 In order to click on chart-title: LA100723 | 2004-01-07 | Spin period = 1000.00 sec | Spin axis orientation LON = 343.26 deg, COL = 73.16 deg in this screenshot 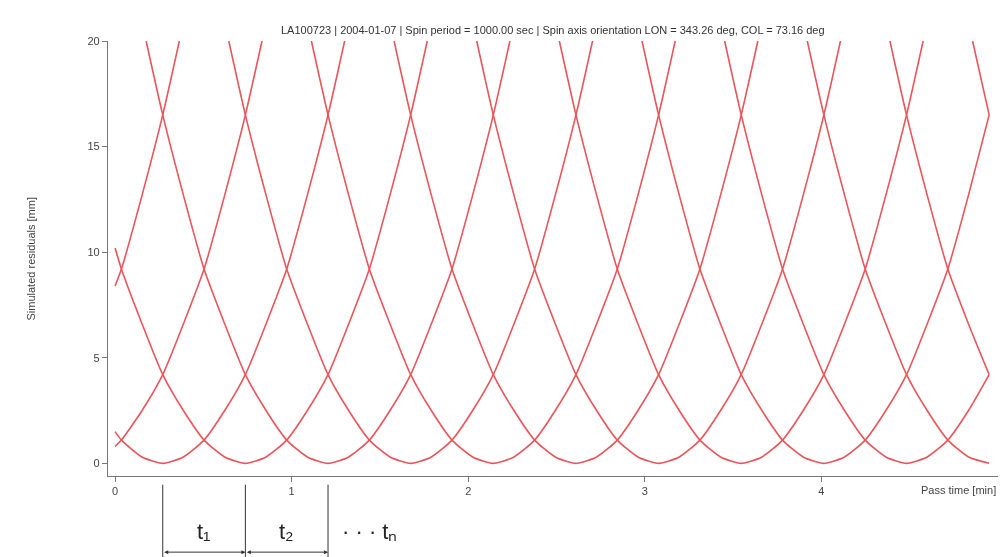, I will do `click(553, 30)`.